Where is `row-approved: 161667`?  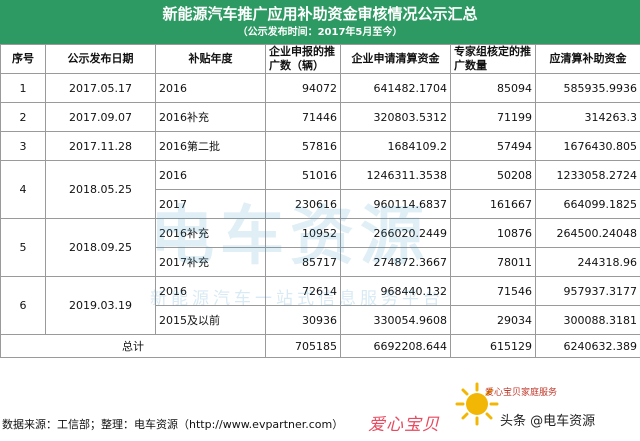
row-approved: 161667 is located at coordinates (493, 204).